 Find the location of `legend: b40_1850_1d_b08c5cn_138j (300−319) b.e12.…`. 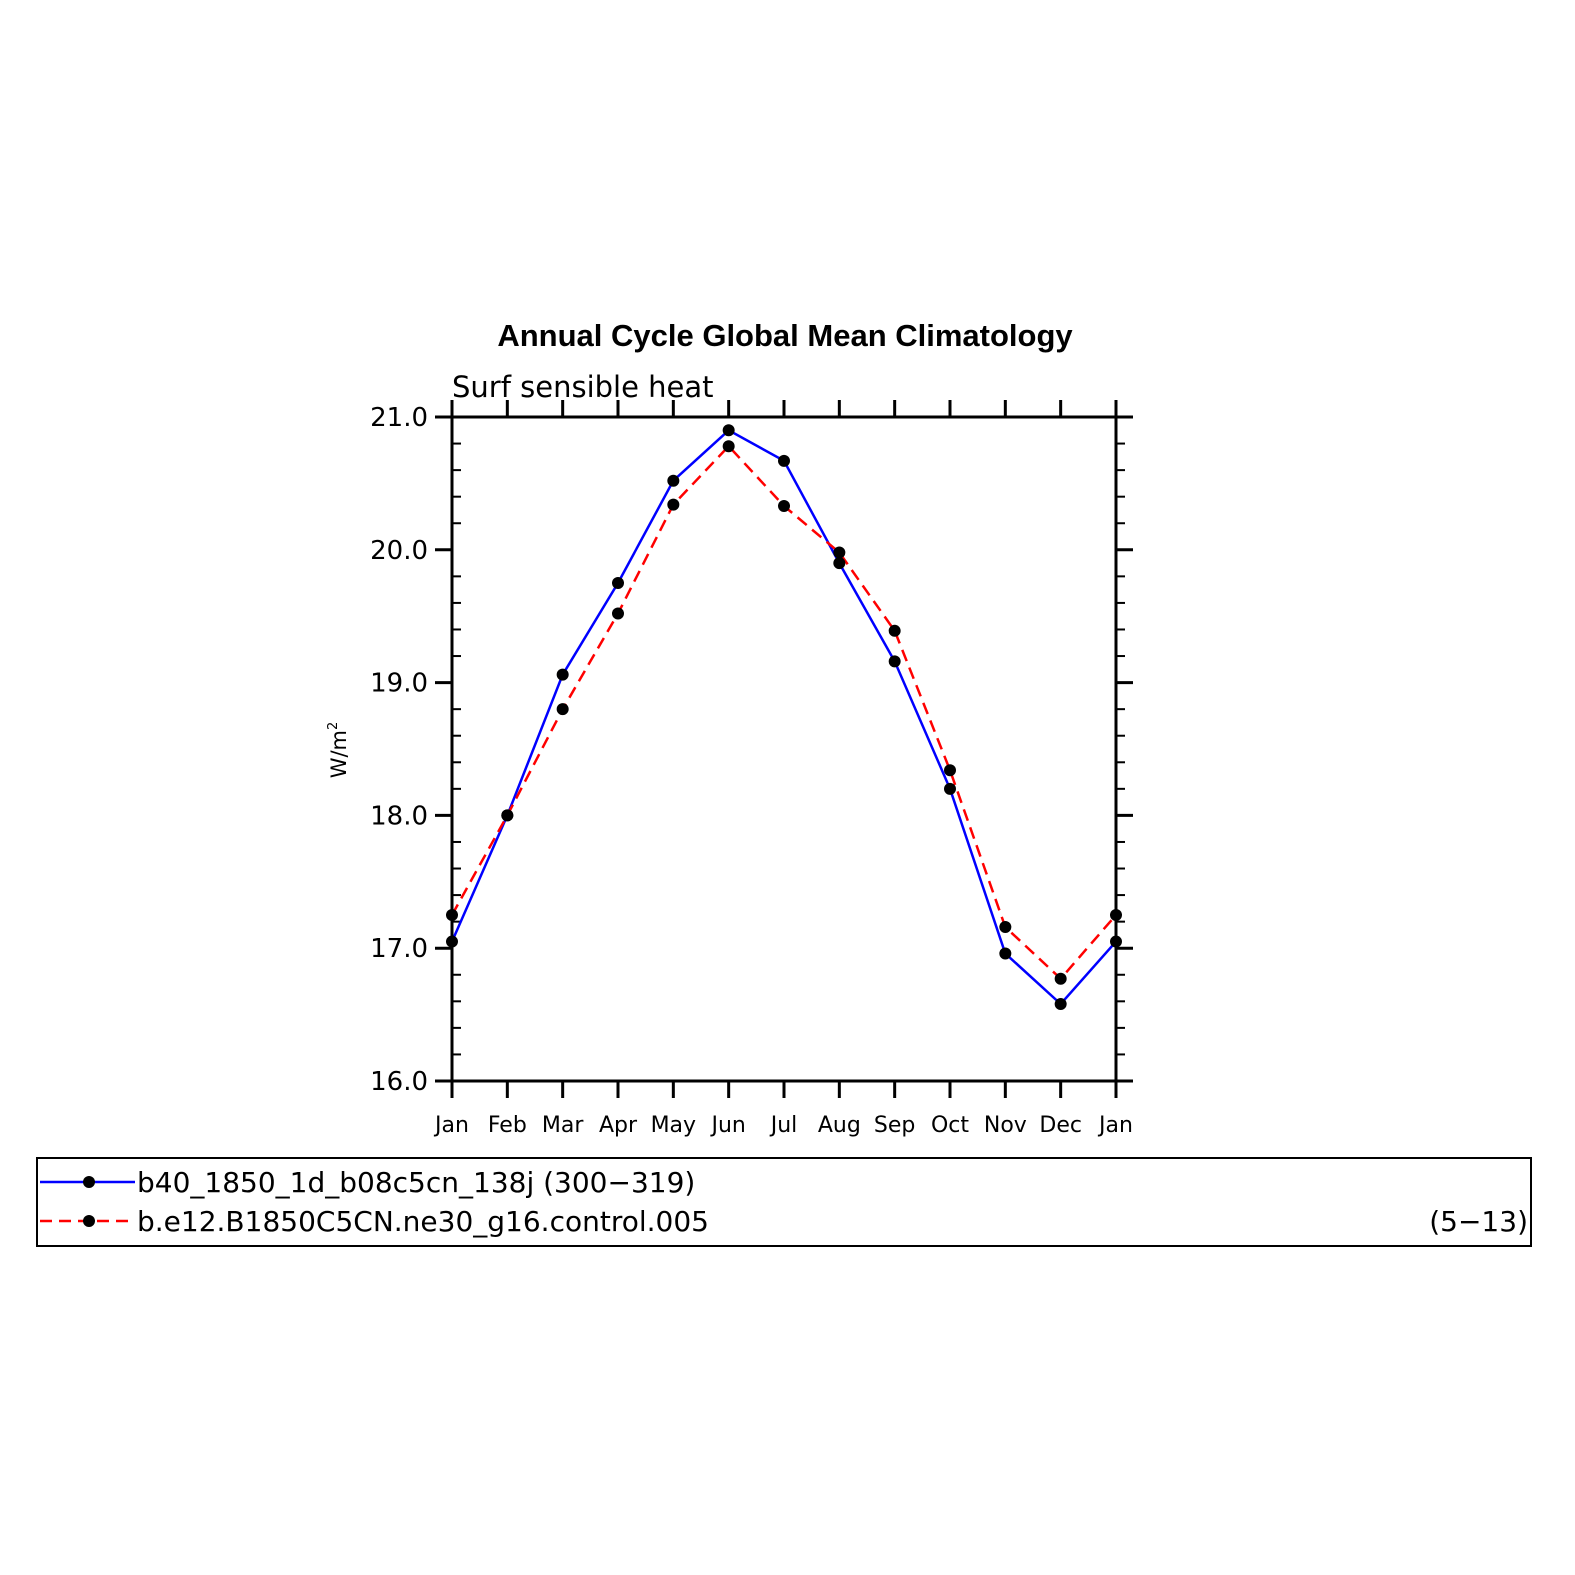

legend: b40_1850_1d_b08c5cn_138j (300−319) b.e12.… is located at coordinates (784, 1202).